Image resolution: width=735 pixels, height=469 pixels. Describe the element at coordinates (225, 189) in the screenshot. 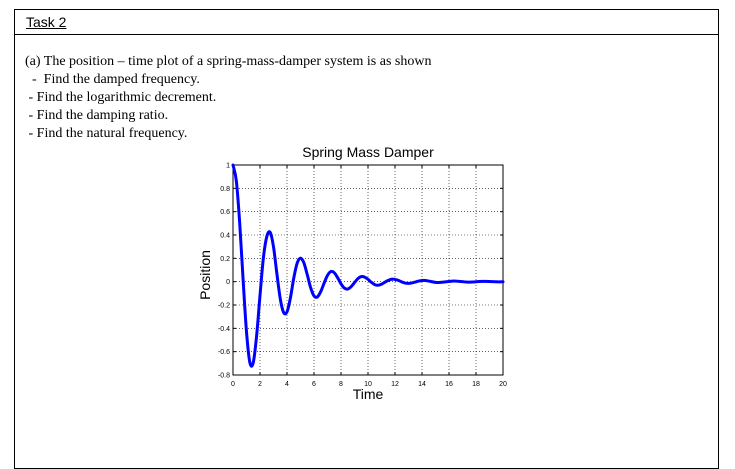

I see `y-tick-label: 0.8` at that location.